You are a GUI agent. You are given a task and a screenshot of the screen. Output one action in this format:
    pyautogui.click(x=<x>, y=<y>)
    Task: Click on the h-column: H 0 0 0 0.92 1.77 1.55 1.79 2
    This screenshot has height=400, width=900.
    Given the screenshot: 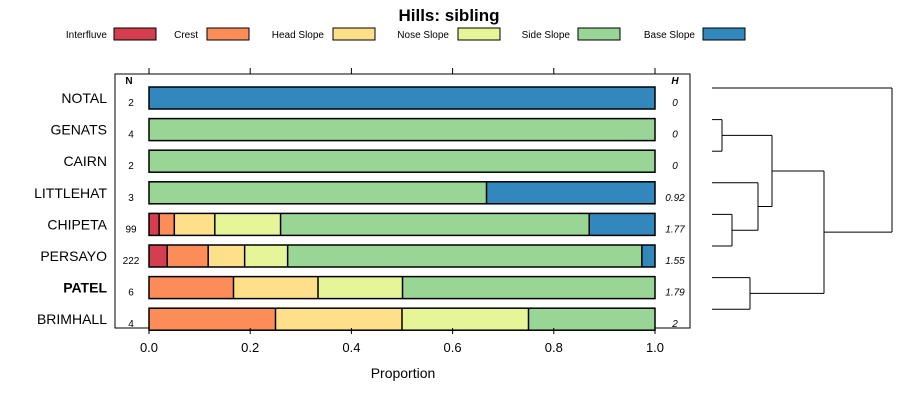 What is the action you would take?
    pyautogui.click(x=675, y=203)
    